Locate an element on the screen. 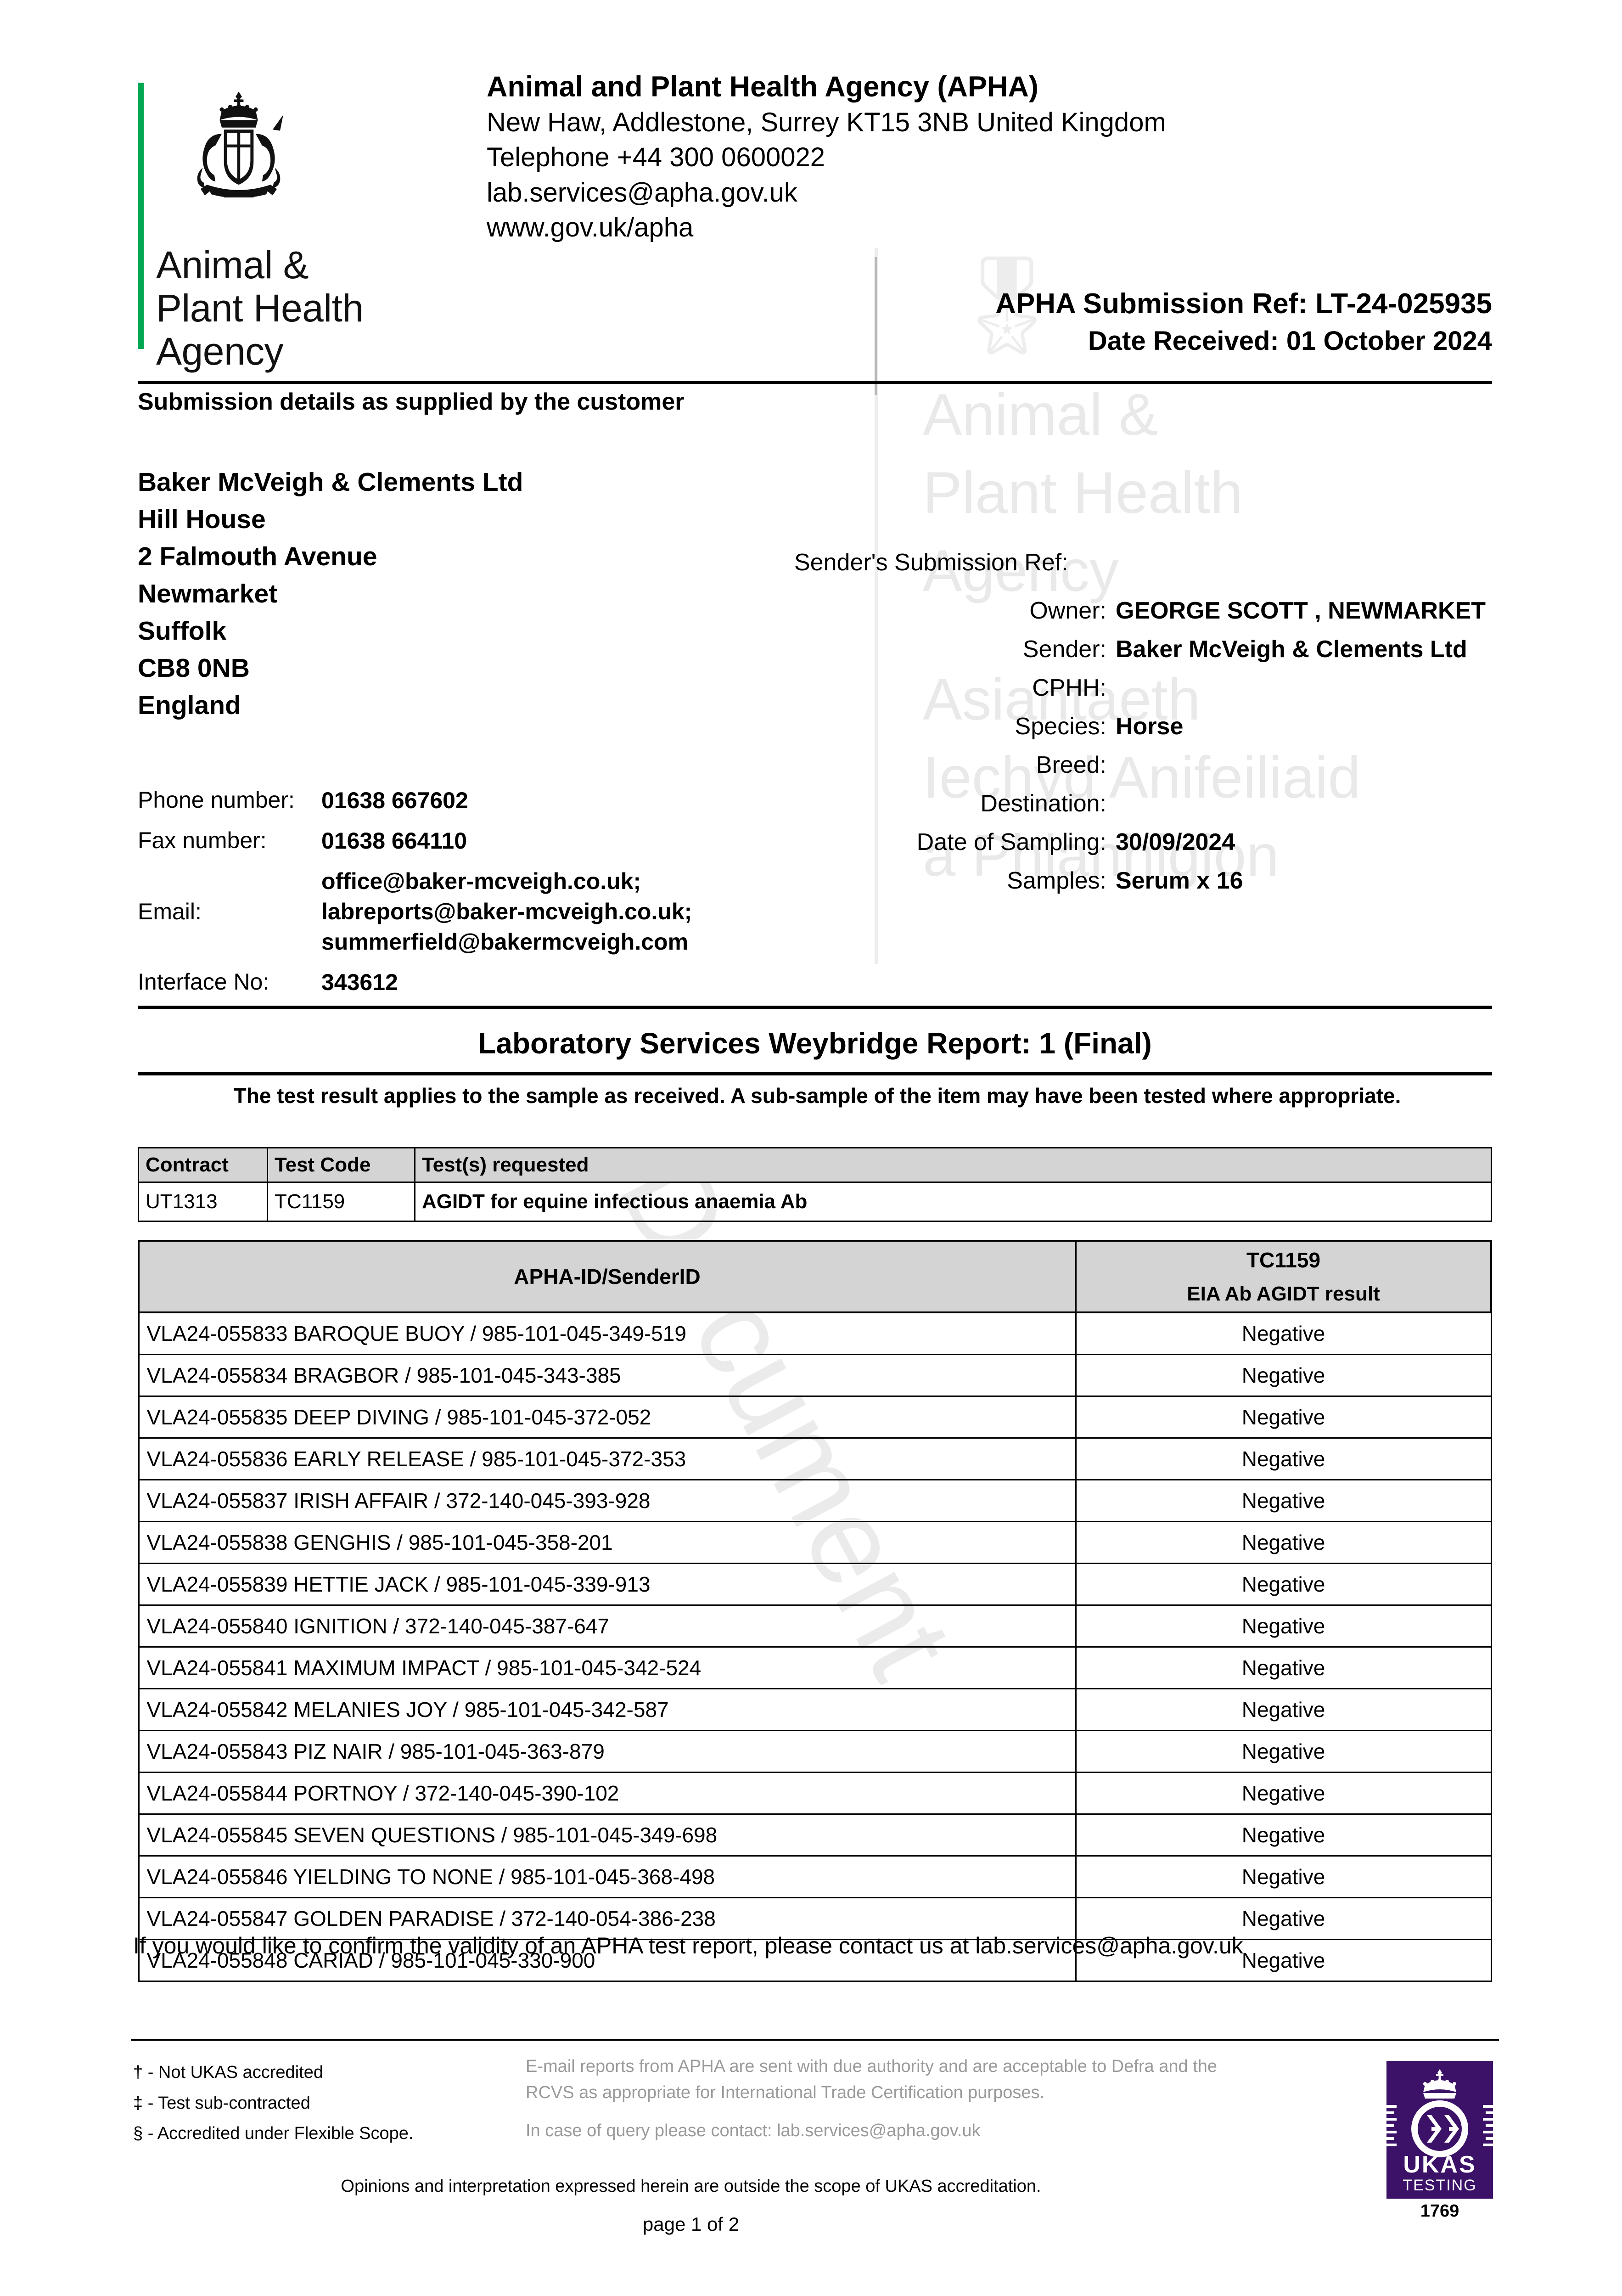  header-divider-vertical is located at coordinates (876, 326).